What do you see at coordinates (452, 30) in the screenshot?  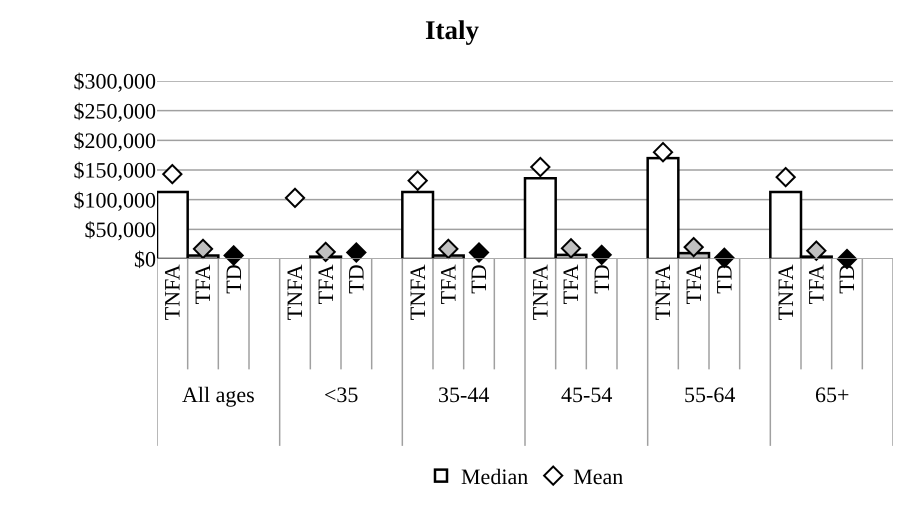 I see `chart-title: Italy` at bounding box center [452, 30].